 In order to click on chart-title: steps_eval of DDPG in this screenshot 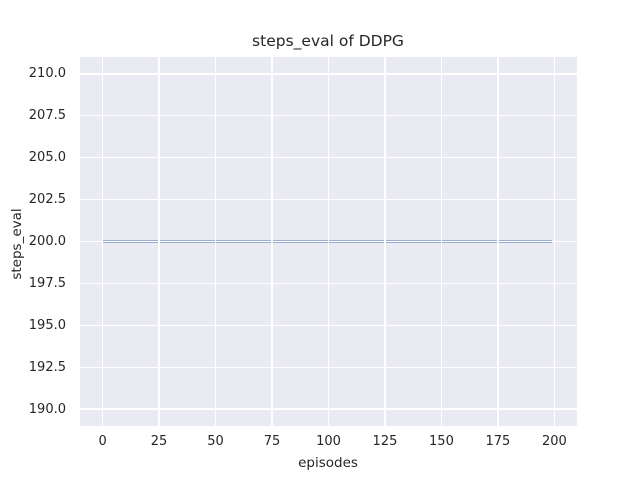, I will do `click(328, 41)`.